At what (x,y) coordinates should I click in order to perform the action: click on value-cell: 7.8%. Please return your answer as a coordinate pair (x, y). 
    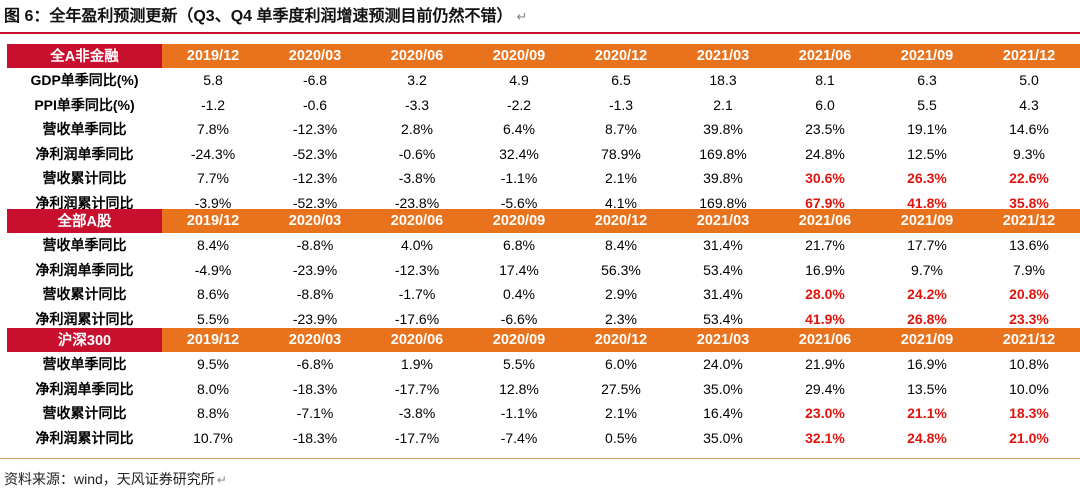
    Looking at the image, I should click on (213, 129).